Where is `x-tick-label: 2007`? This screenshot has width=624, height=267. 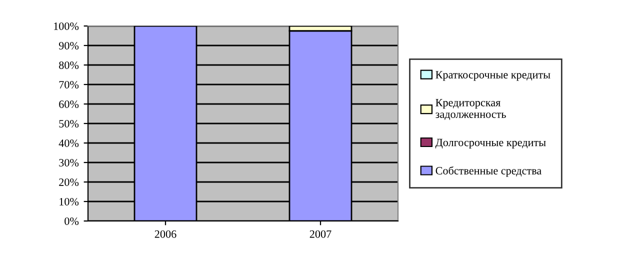 x-tick-label: 2007 is located at coordinates (321, 234).